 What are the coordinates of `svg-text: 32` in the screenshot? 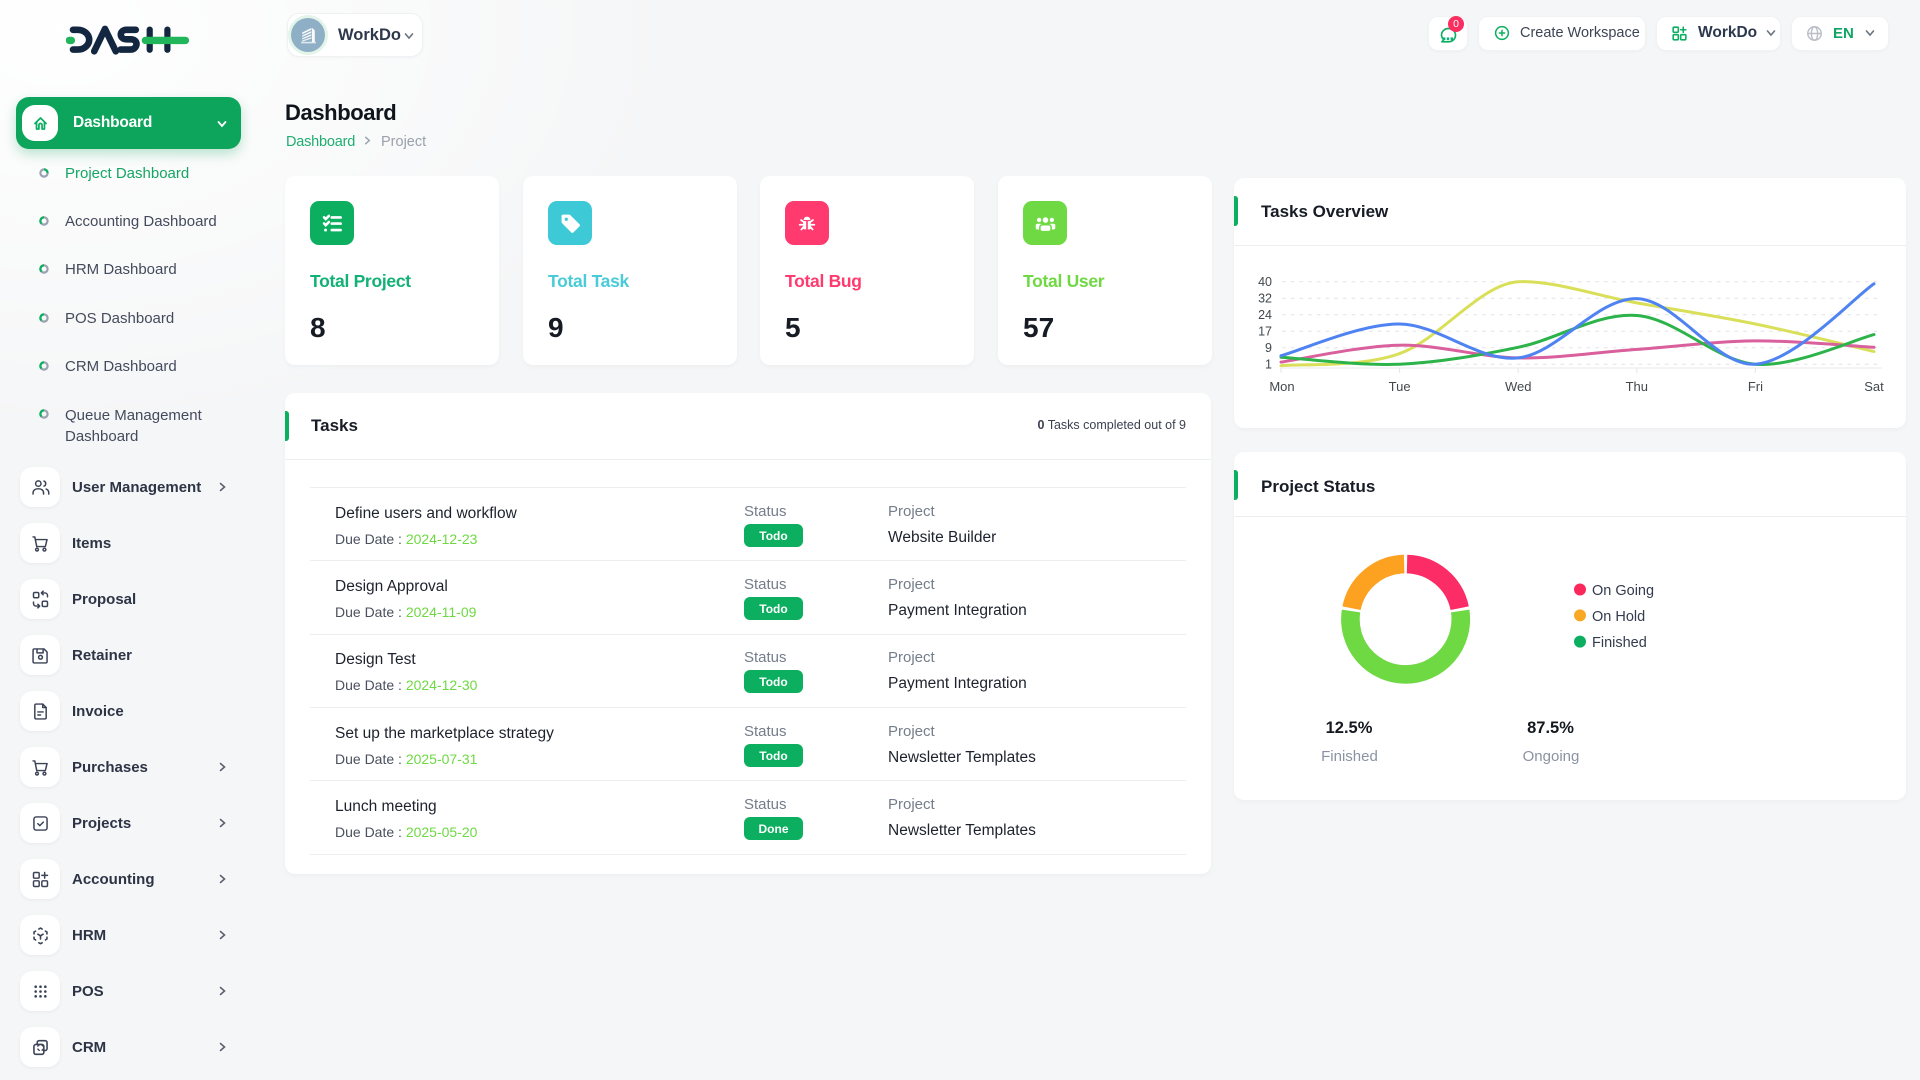 It's located at (1265, 299).